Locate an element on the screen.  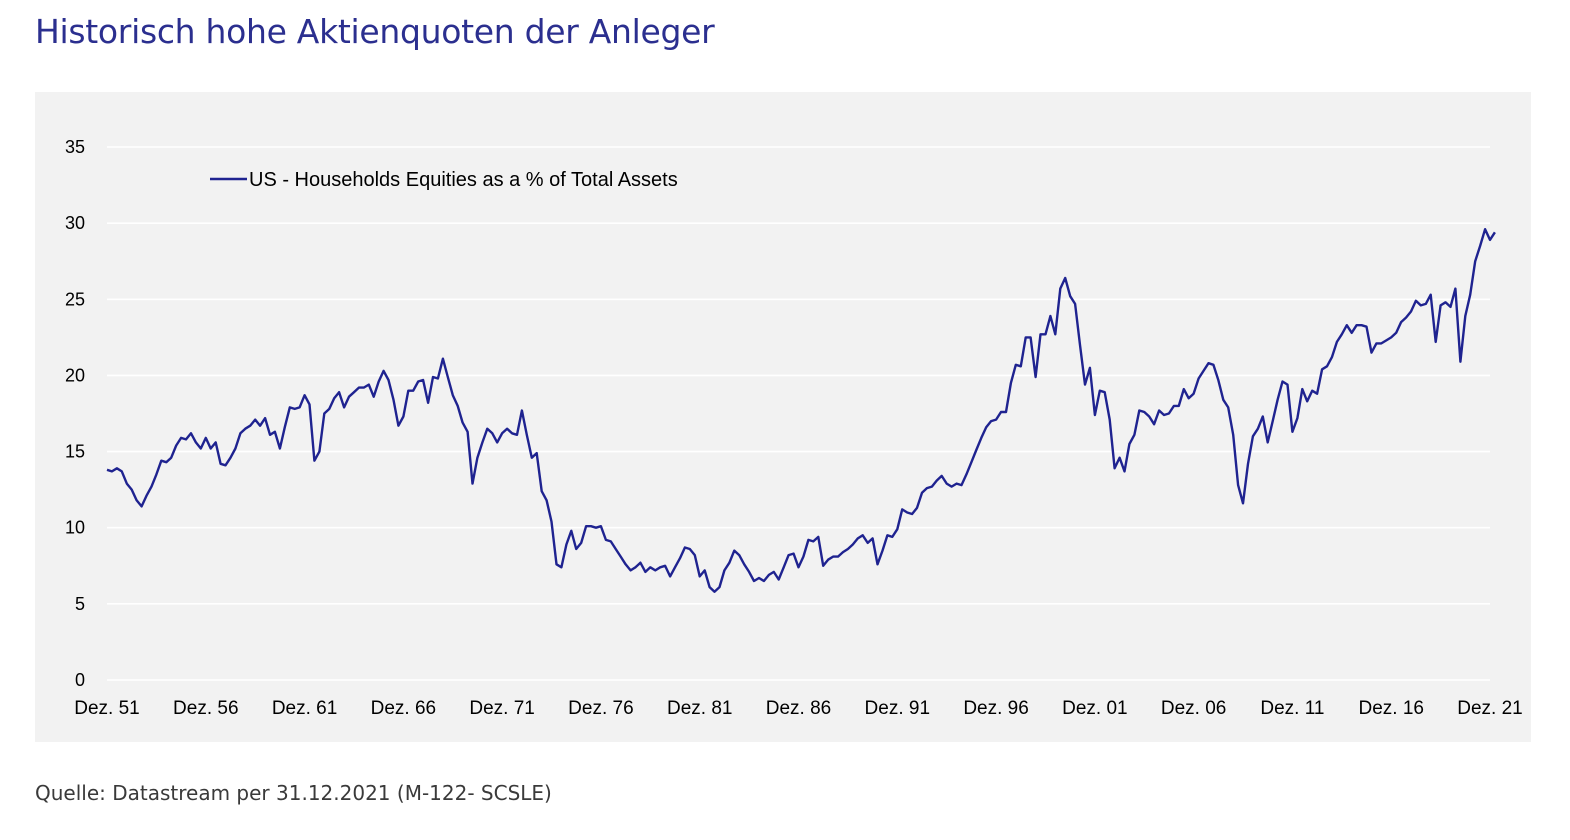
x-tick-label: Dez. 86 is located at coordinates (798, 708).